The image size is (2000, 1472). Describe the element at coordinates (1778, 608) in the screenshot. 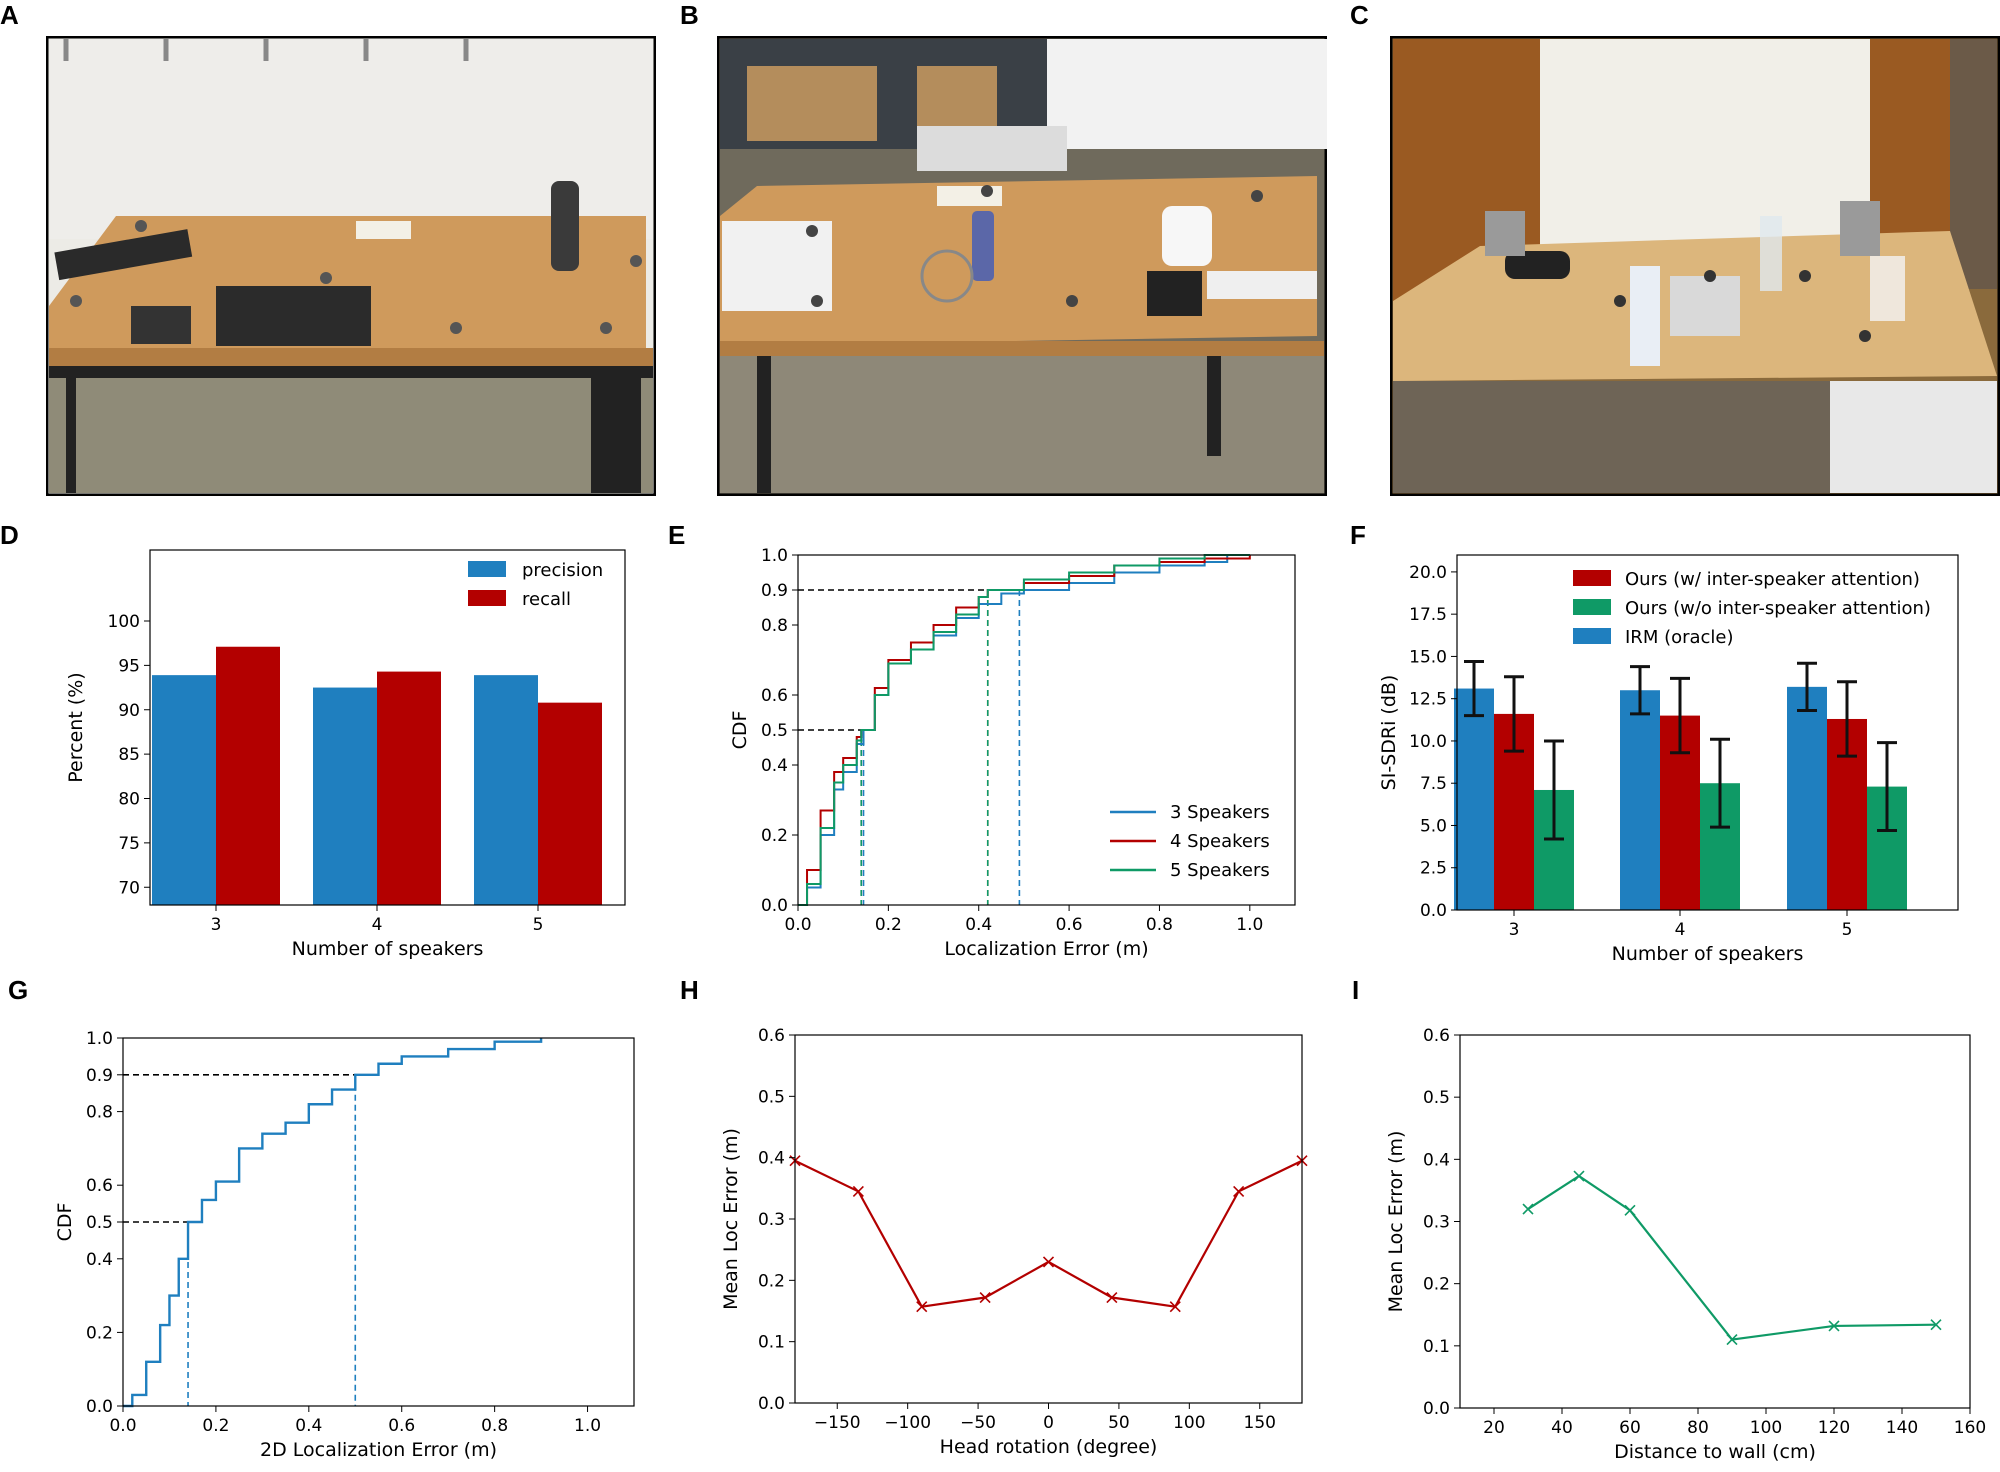

I see `legend-label-Ours (w/o inter-speaker attention): Ours (w/o inter-speaker attention)` at that location.